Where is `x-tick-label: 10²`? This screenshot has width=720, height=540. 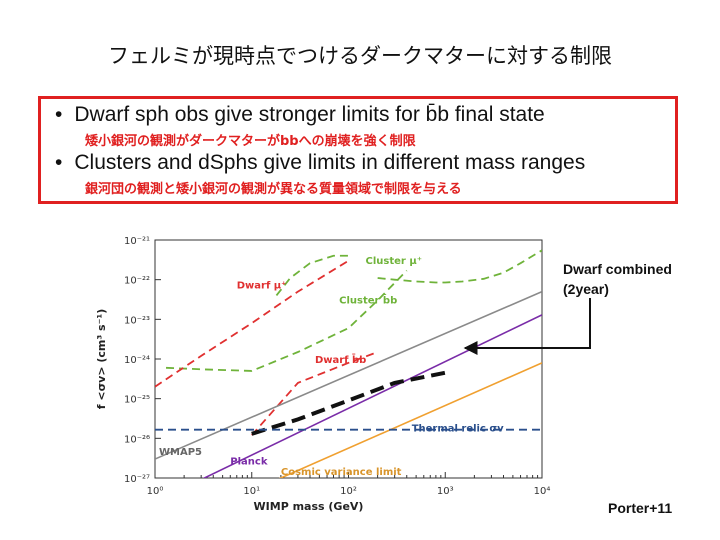
x-tick-label: 10² is located at coordinates (348, 491).